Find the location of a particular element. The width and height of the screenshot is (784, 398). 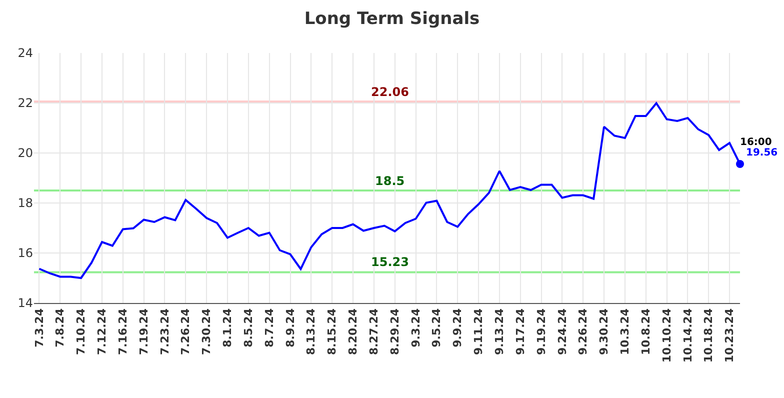

x-tick-label: 7.12.24 is located at coordinates (102, 332).